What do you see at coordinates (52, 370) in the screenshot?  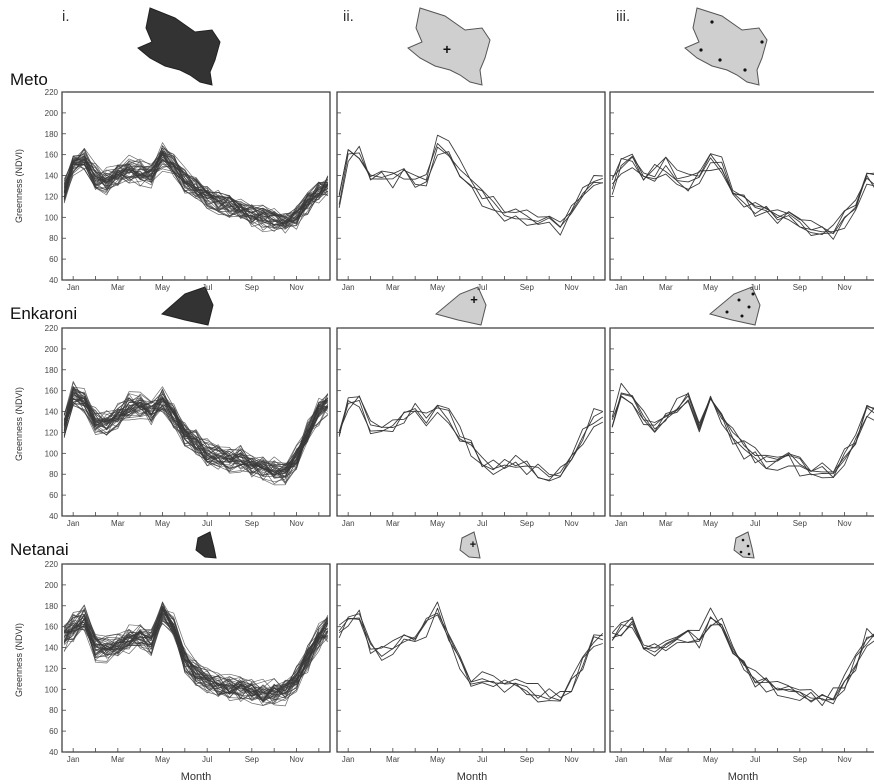 I see `y-tick-label: 180` at bounding box center [52, 370].